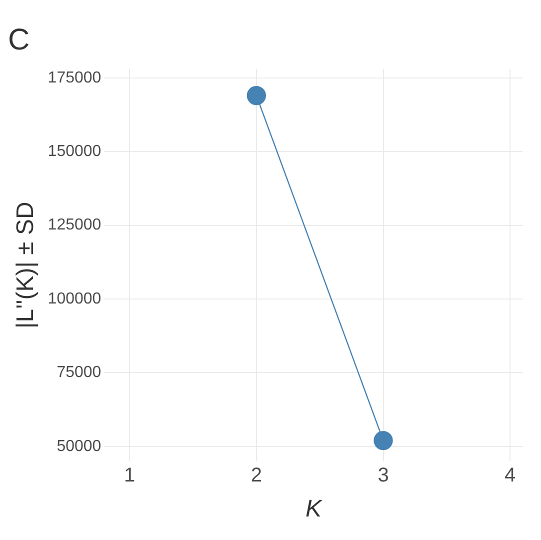  I want to click on y-tick-label: 175000, so click(75, 77).